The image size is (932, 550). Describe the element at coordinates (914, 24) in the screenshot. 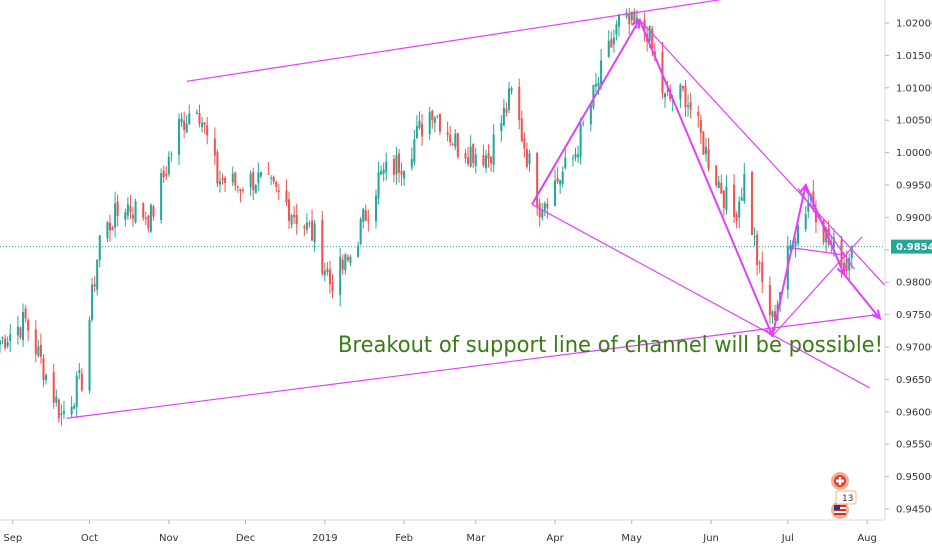

I see `y-tick-label: 1.02000` at that location.